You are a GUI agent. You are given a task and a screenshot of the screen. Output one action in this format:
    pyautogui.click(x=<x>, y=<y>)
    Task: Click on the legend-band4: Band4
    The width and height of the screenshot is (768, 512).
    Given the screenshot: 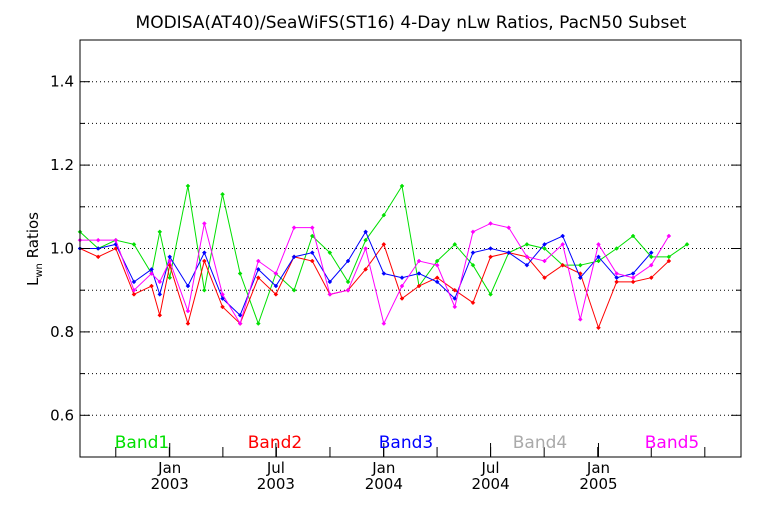 What is the action you would take?
    pyautogui.click(x=540, y=443)
    